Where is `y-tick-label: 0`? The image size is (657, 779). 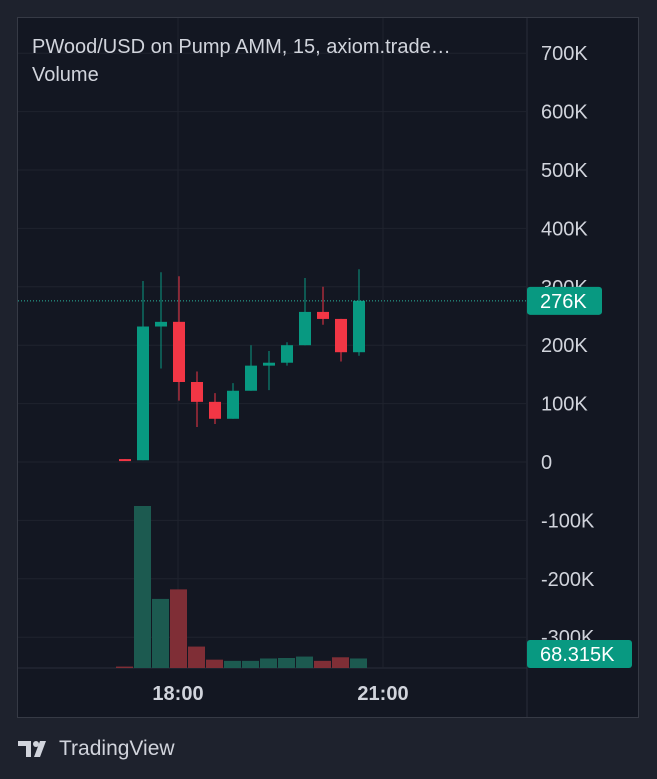 y-tick-label: 0 is located at coordinates (546, 463).